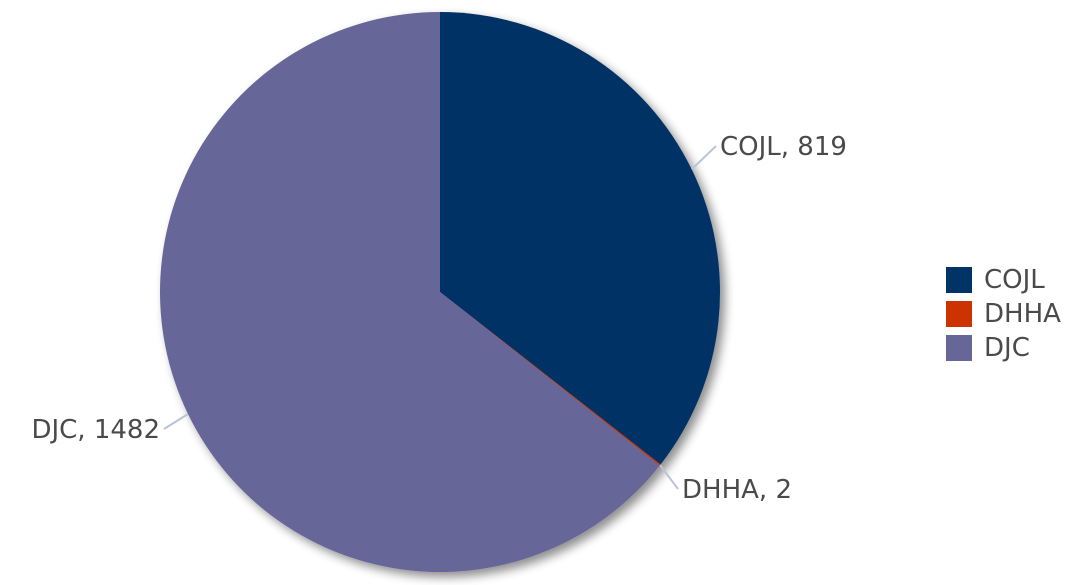 The height and width of the screenshot is (585, 1084). What do you see at coordinates (783, 147) in the screenshot?
I see `data-label-cojl: COJL, 819` at bounding box center [783, 147].